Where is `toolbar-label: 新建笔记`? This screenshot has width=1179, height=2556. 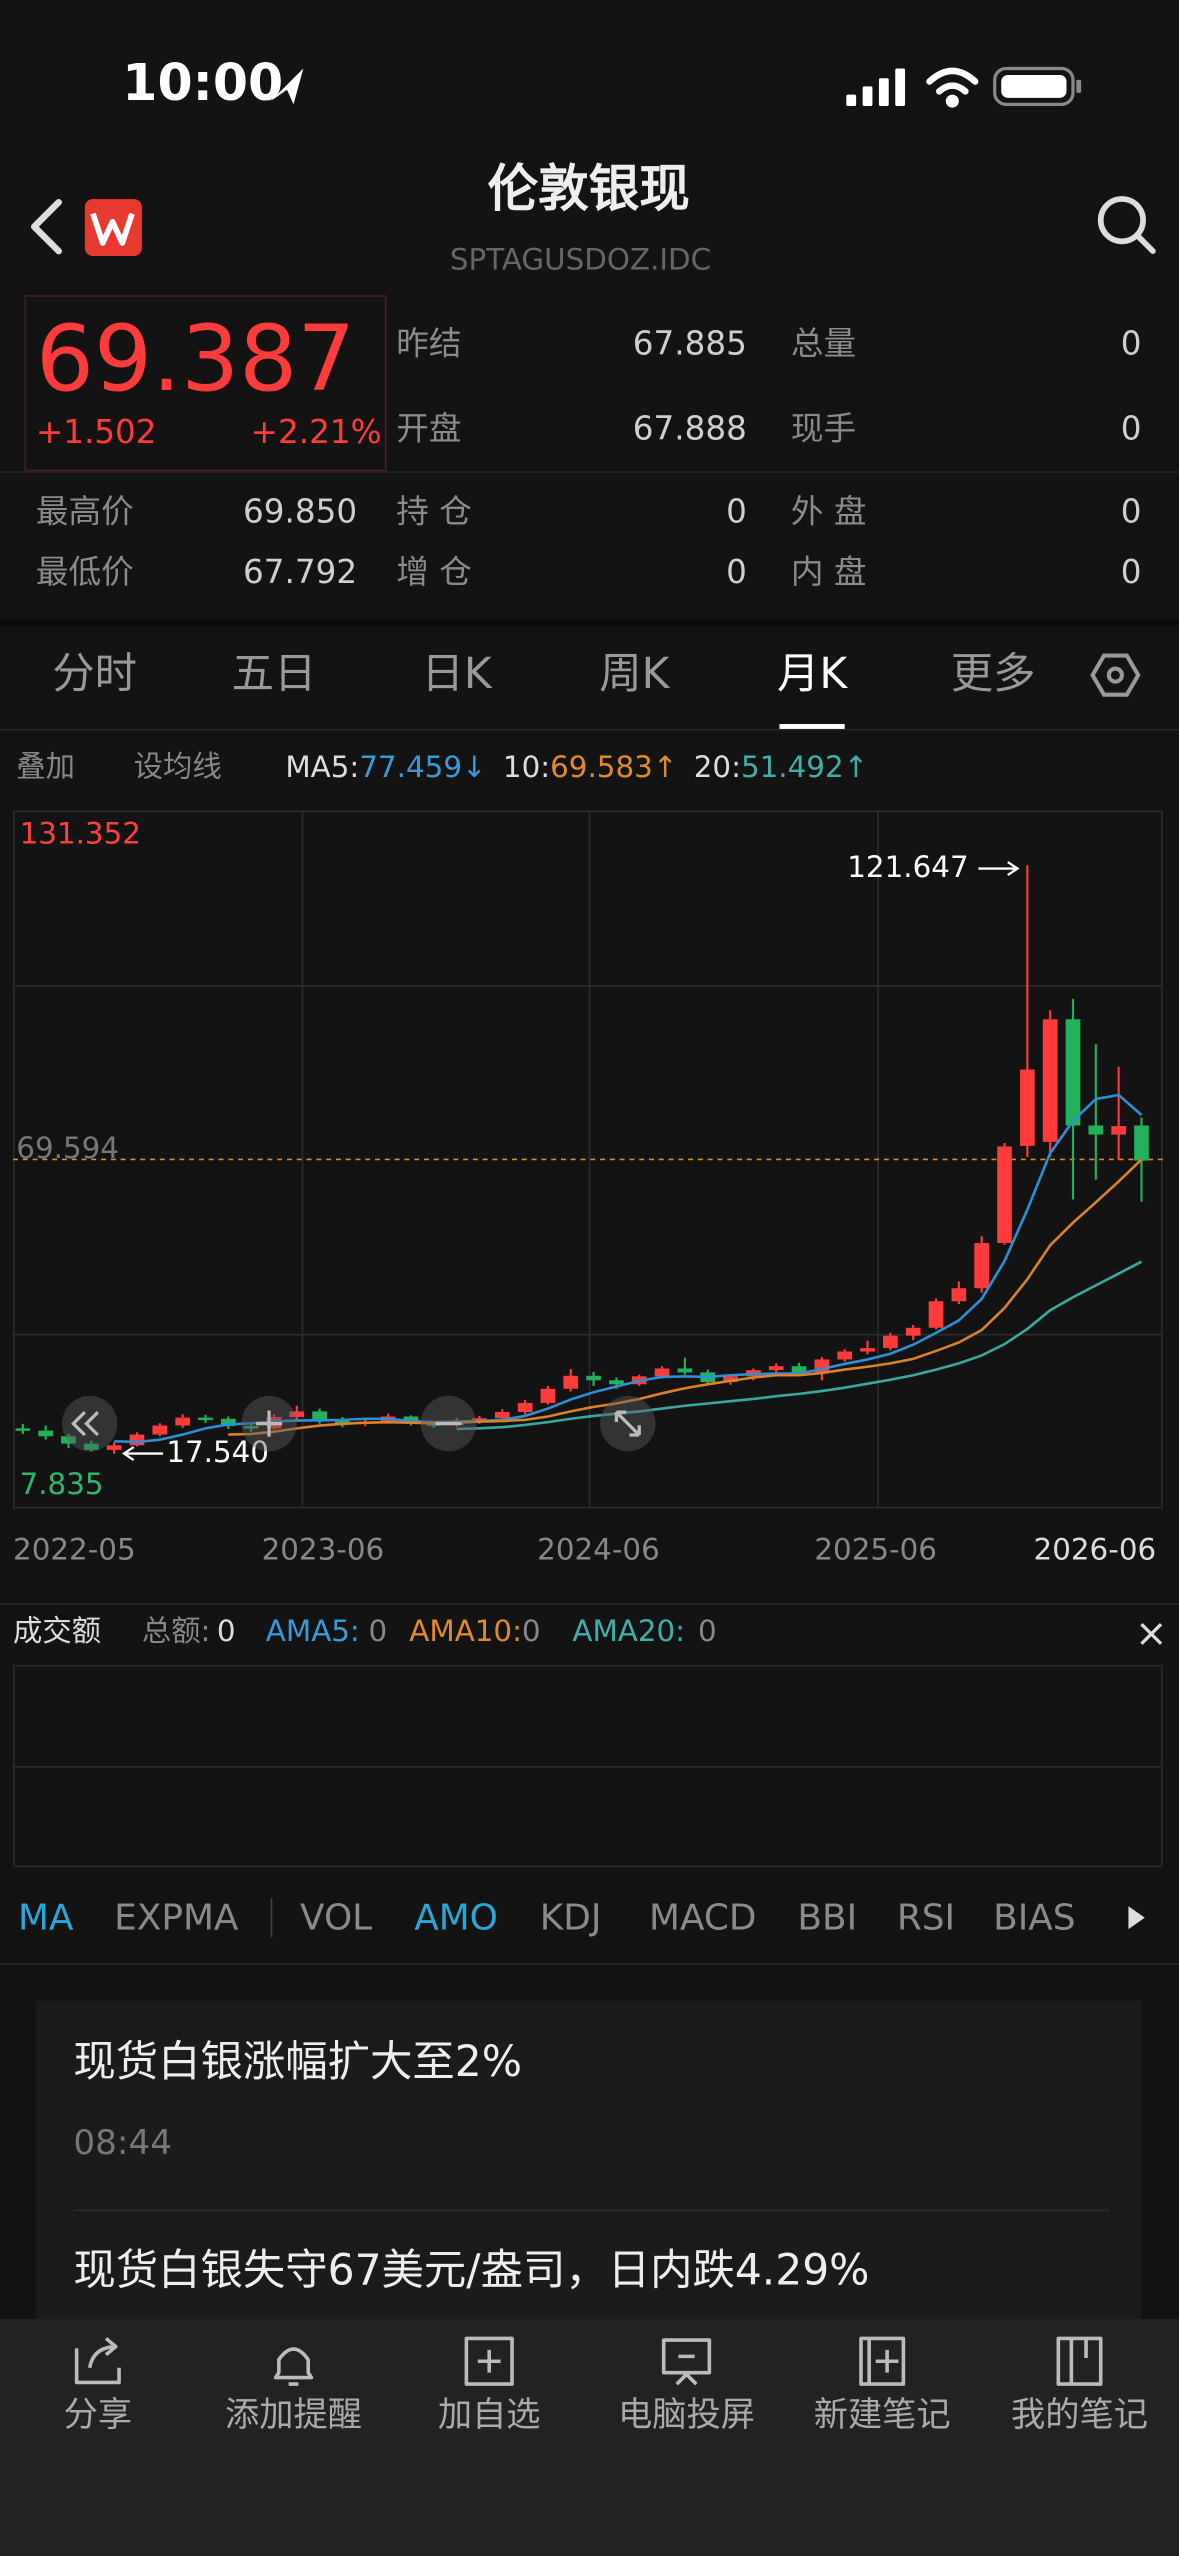
toolbar-label: 新建笔记 is located at coordinates (882, 2415).